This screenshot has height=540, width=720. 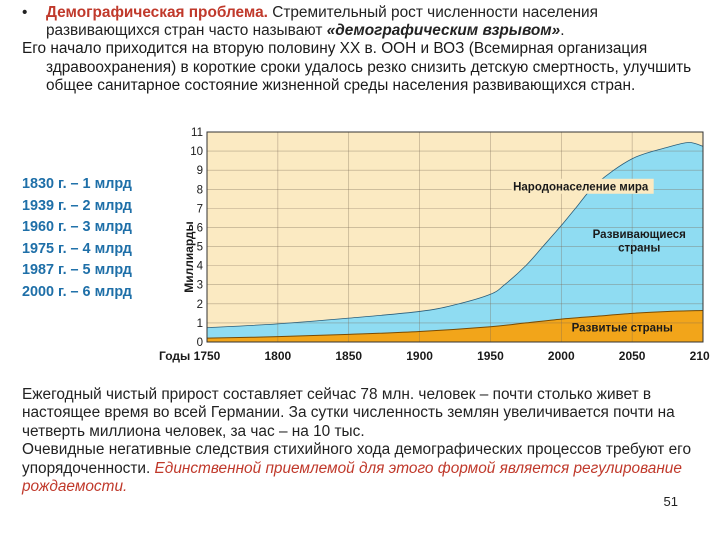 I want to click on developing-countries-label: Развивающиеся, so click(x=639, y=235).